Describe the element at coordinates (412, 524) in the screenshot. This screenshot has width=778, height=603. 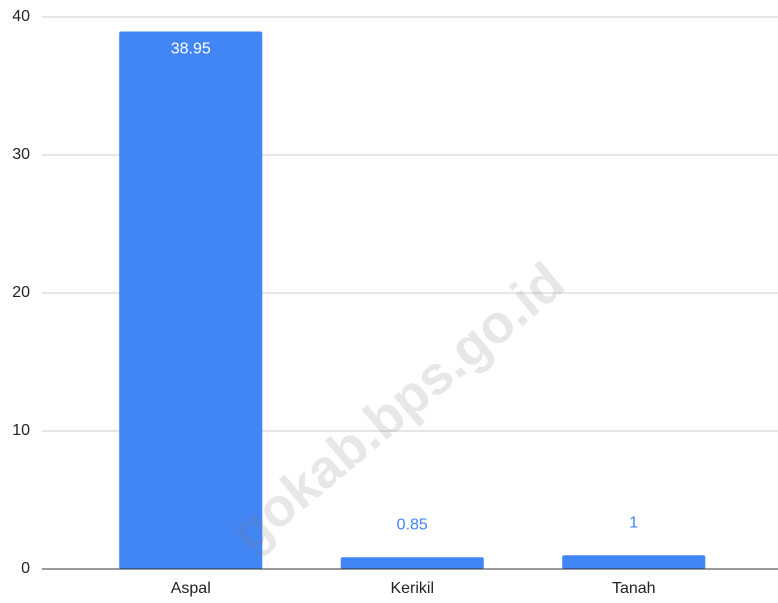
I see `data-label: 0.85` at that location.